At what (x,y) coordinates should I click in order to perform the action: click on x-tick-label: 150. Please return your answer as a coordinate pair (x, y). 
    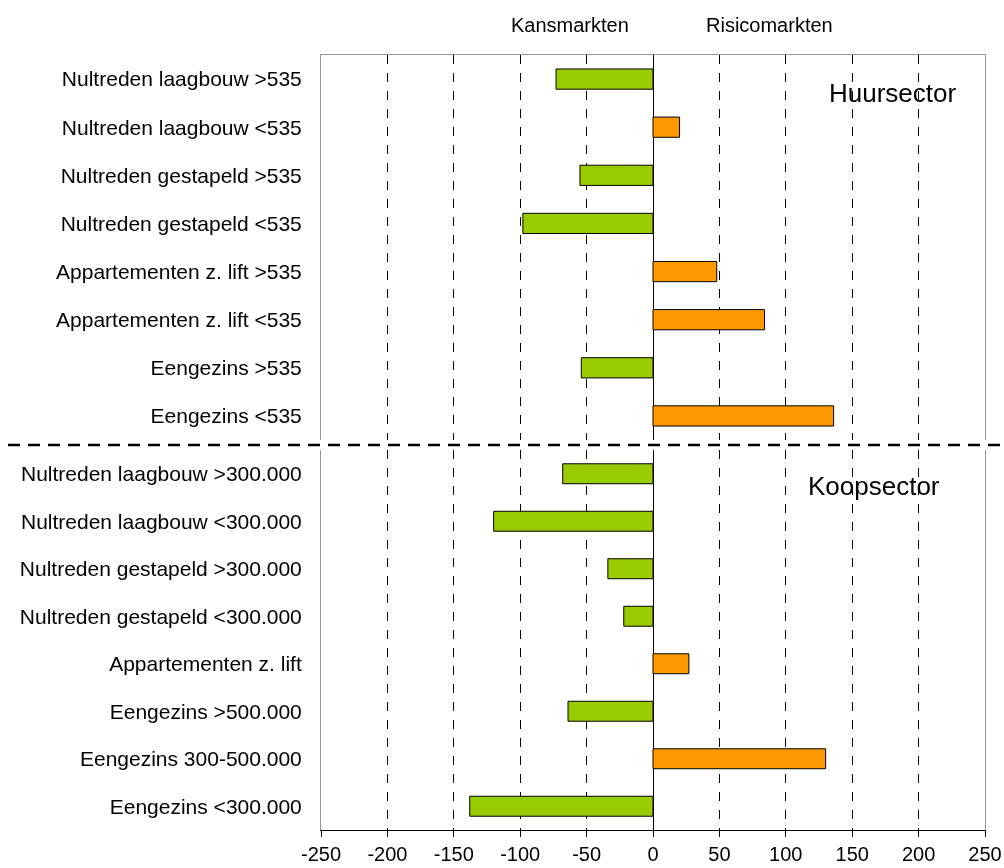
    Looking at the image, I should click on (852, 854).